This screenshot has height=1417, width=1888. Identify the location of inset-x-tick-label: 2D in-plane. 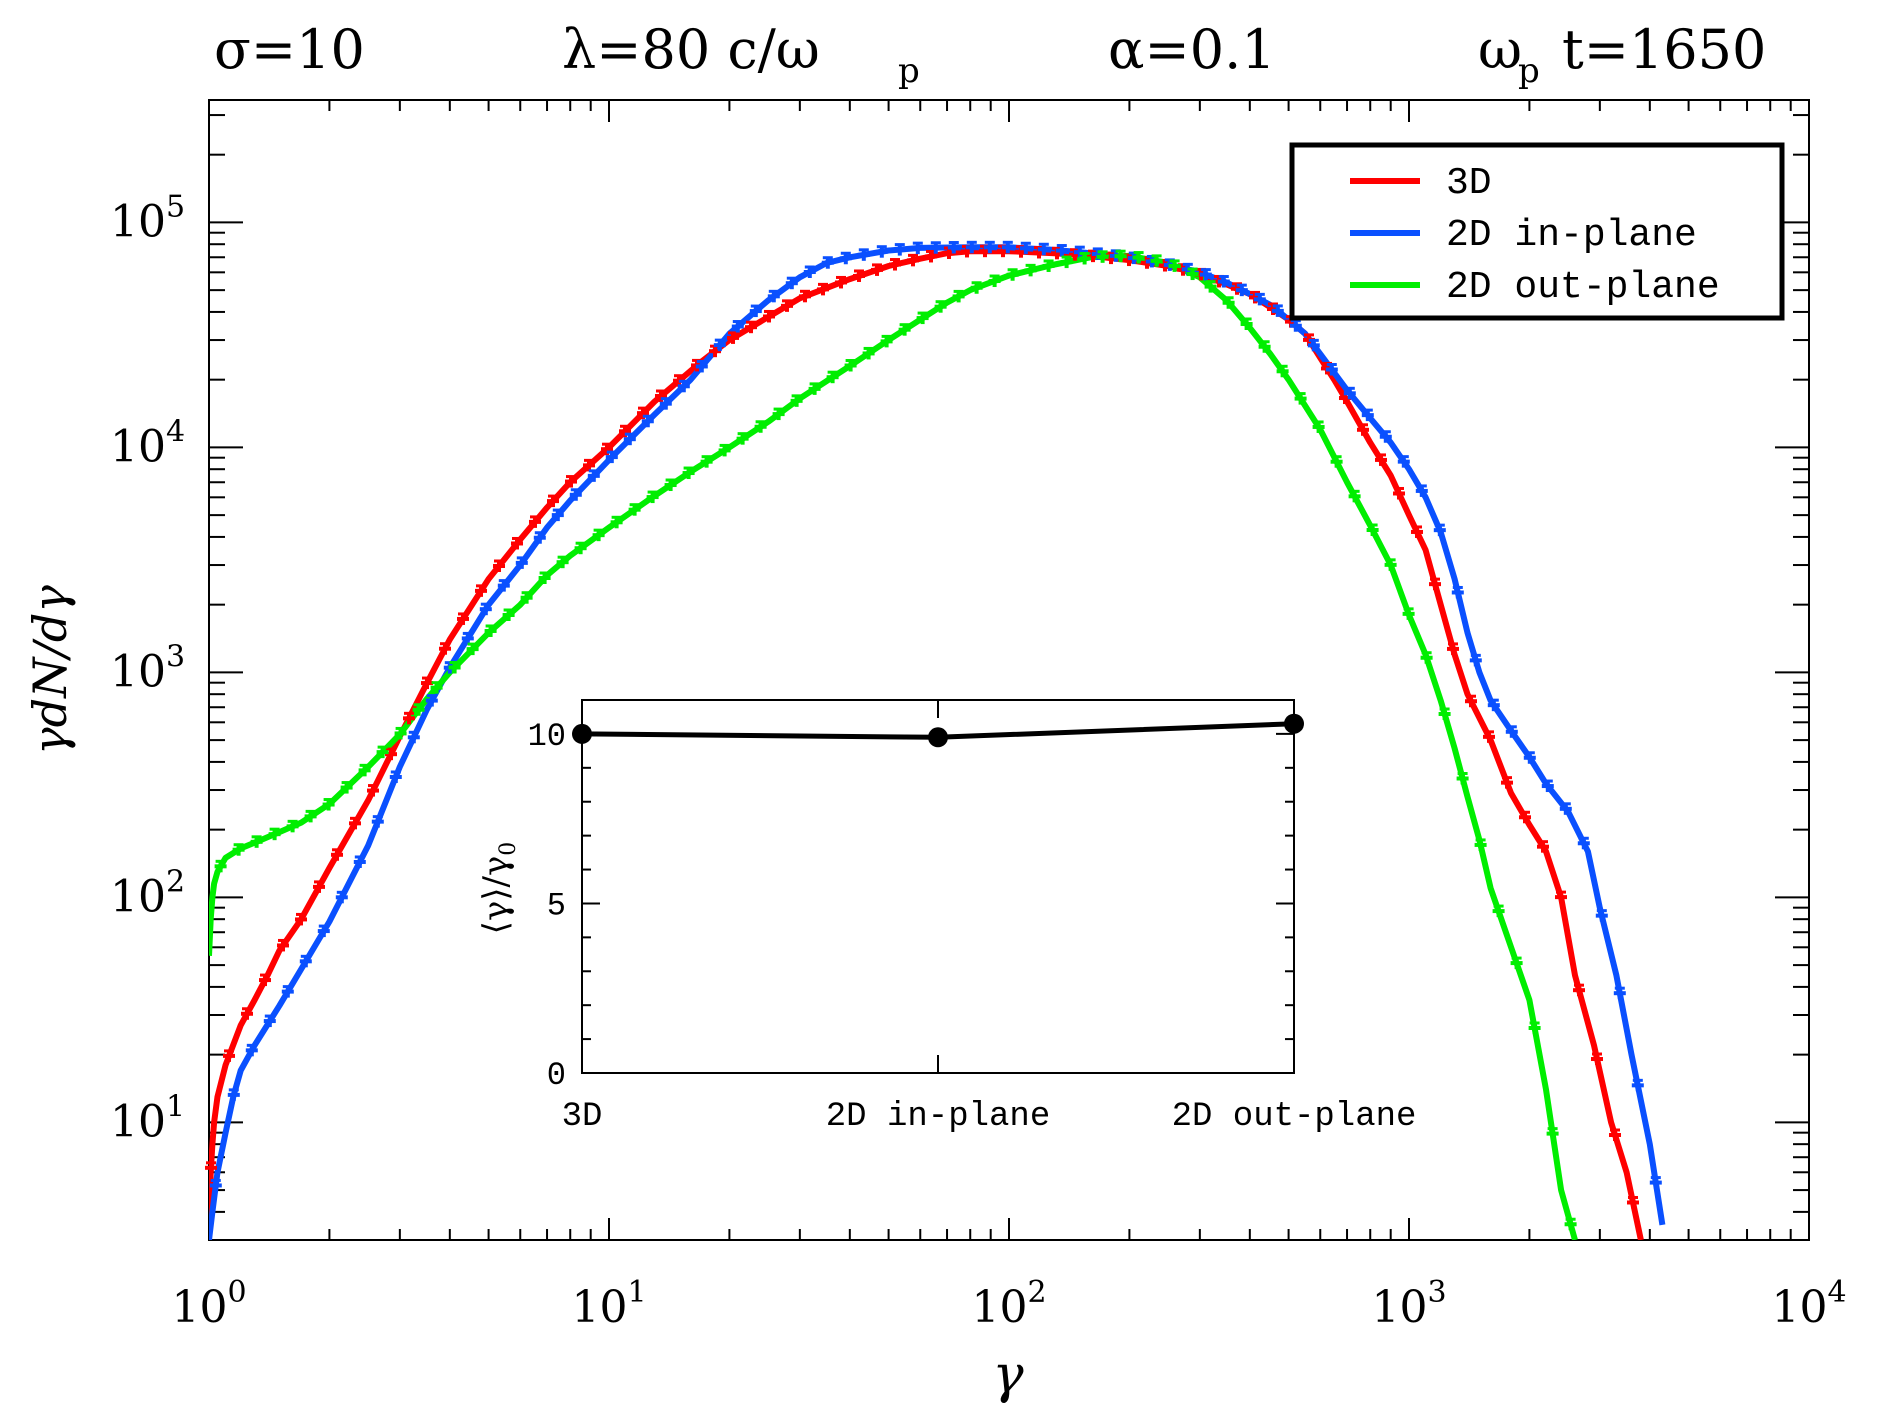
(938, 1117).